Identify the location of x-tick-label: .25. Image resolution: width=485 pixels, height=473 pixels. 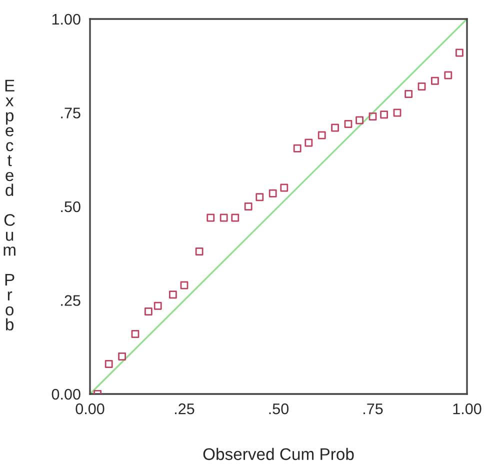
(184, 408).